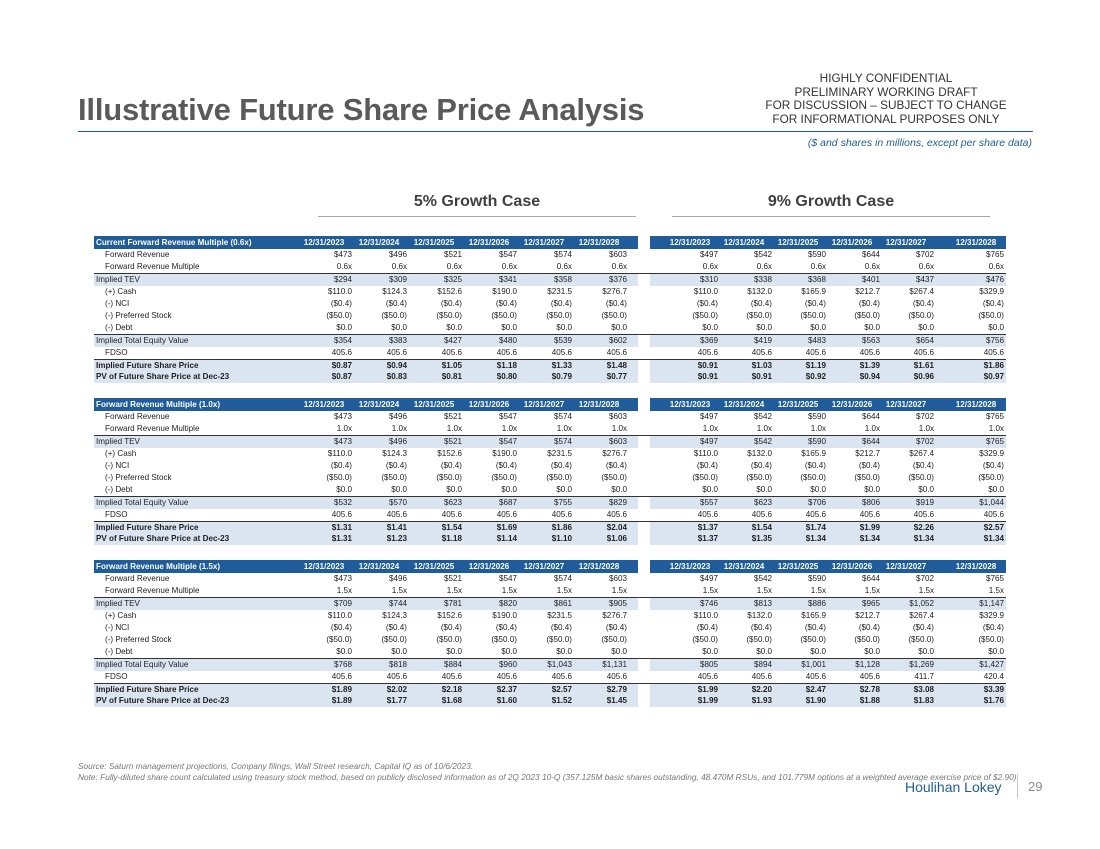 The image size is (1100, 849). I want to click on value-cell: $603, so click(617, 254).